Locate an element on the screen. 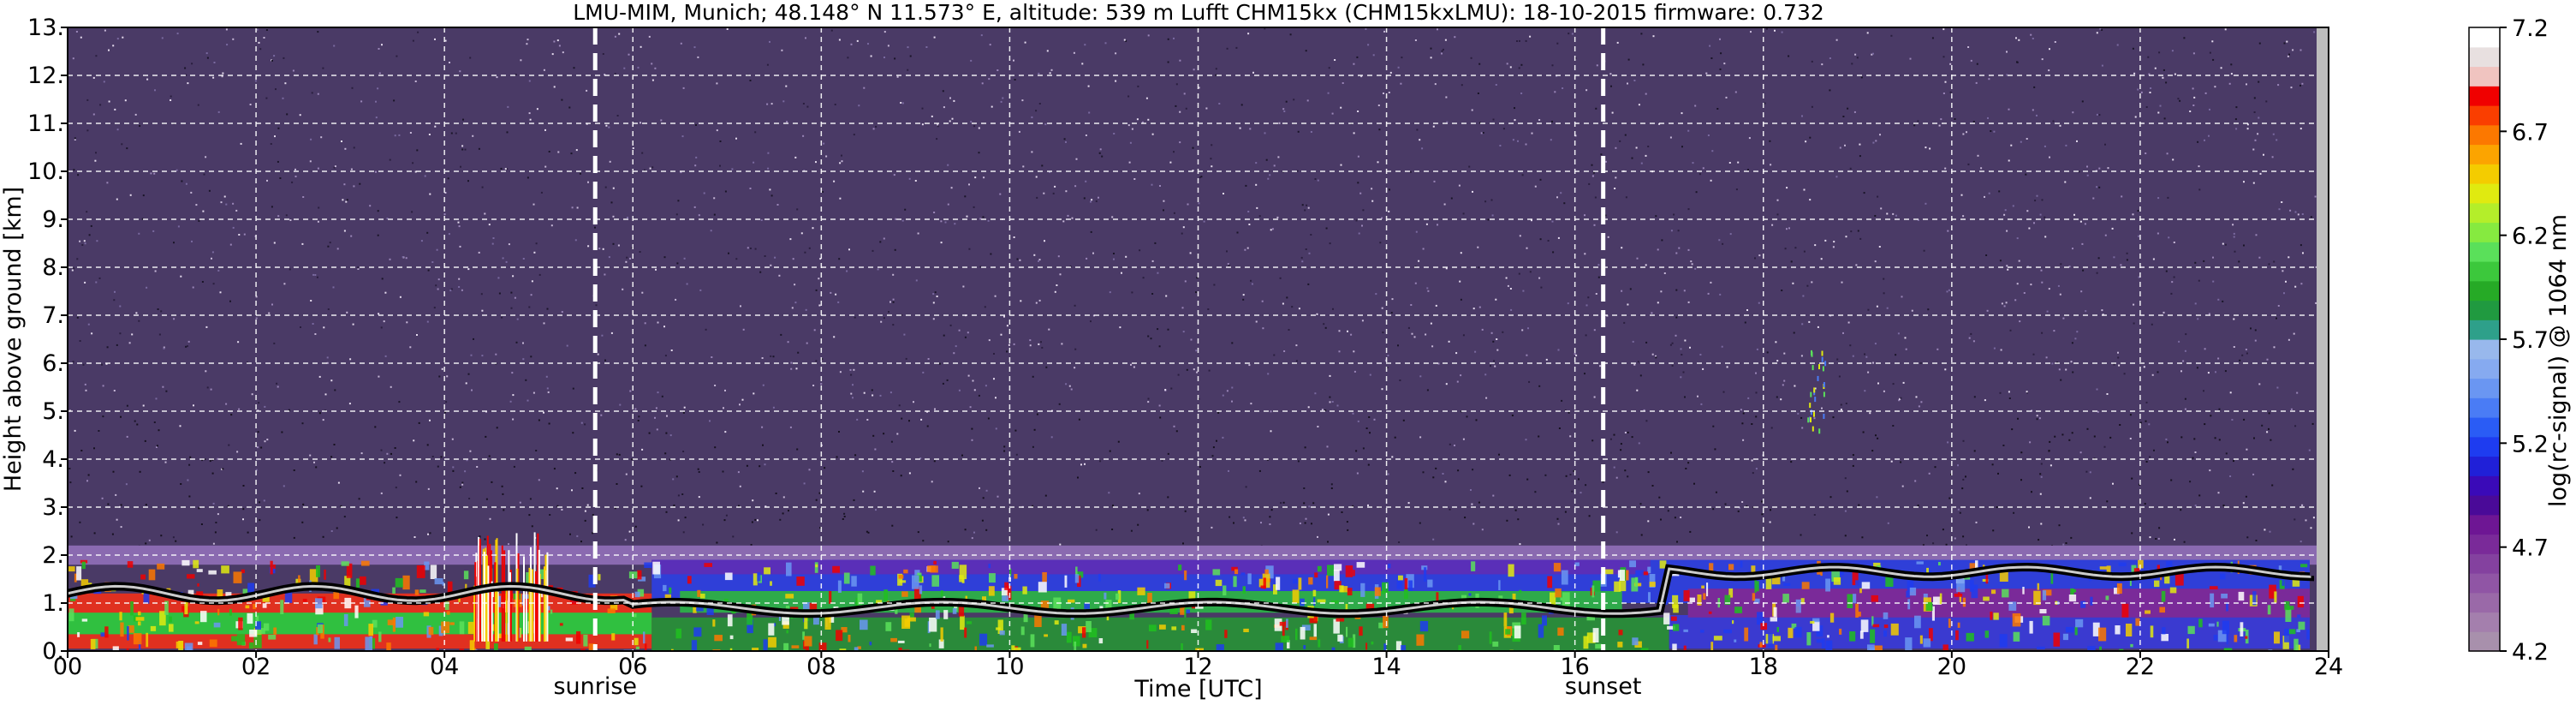 The width and height of the screenshot is (2576, 711). colorbar-tick-label: 5.2 is located at coordinates (2531, 444).